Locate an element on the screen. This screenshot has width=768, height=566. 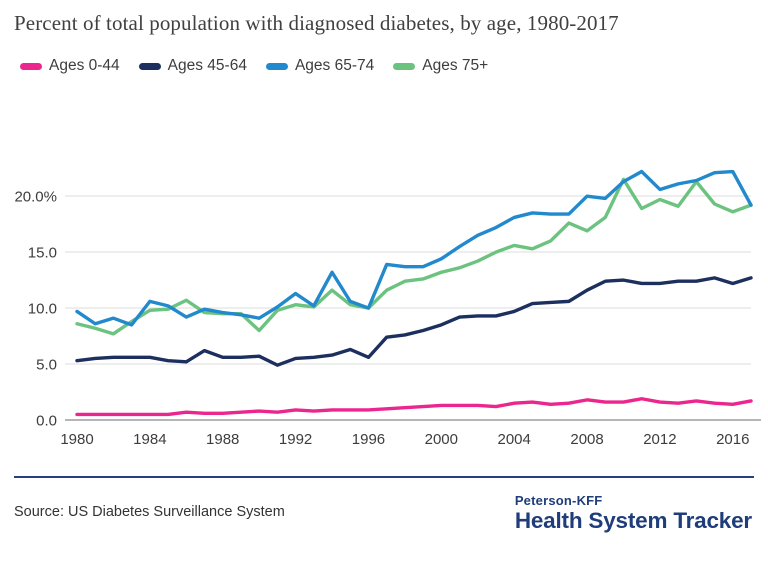
x-tick-label: 2004 is located at coordinates (514, 439).